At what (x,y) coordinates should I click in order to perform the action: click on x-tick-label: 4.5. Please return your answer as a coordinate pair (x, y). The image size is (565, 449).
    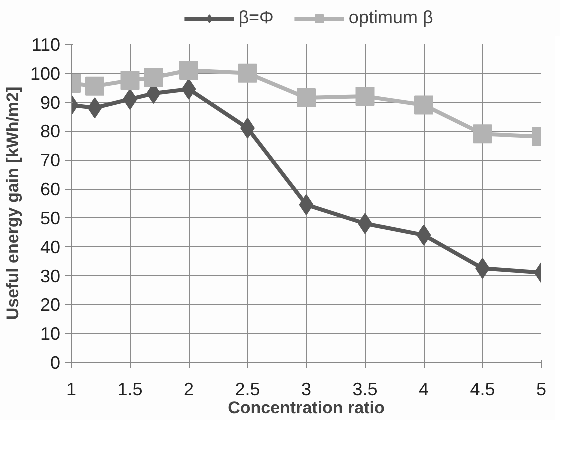
    Looking at the image, I should click on (483, 390).